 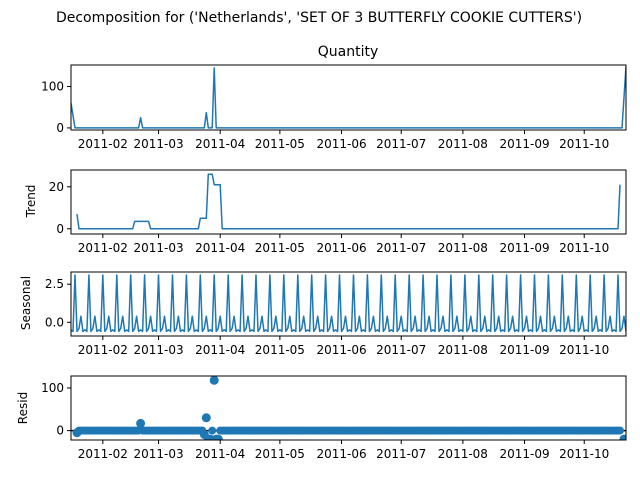 What do you see at coordinates (463, 454) in the screenshot?
I see `resid-xtick-label: 2011-08` at bounding box center [463, 454].